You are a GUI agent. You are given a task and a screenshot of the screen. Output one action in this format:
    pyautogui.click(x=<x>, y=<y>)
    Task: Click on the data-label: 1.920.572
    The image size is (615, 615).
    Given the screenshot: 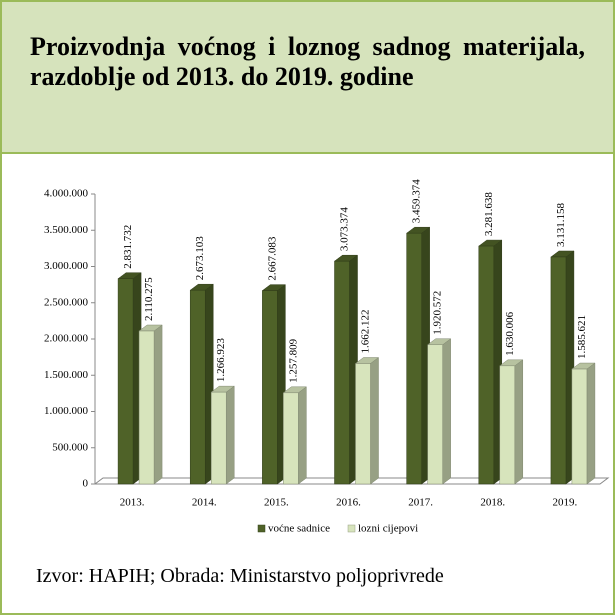 What is the action you would take?
    pyautogui.click(x=438, y=313)
    